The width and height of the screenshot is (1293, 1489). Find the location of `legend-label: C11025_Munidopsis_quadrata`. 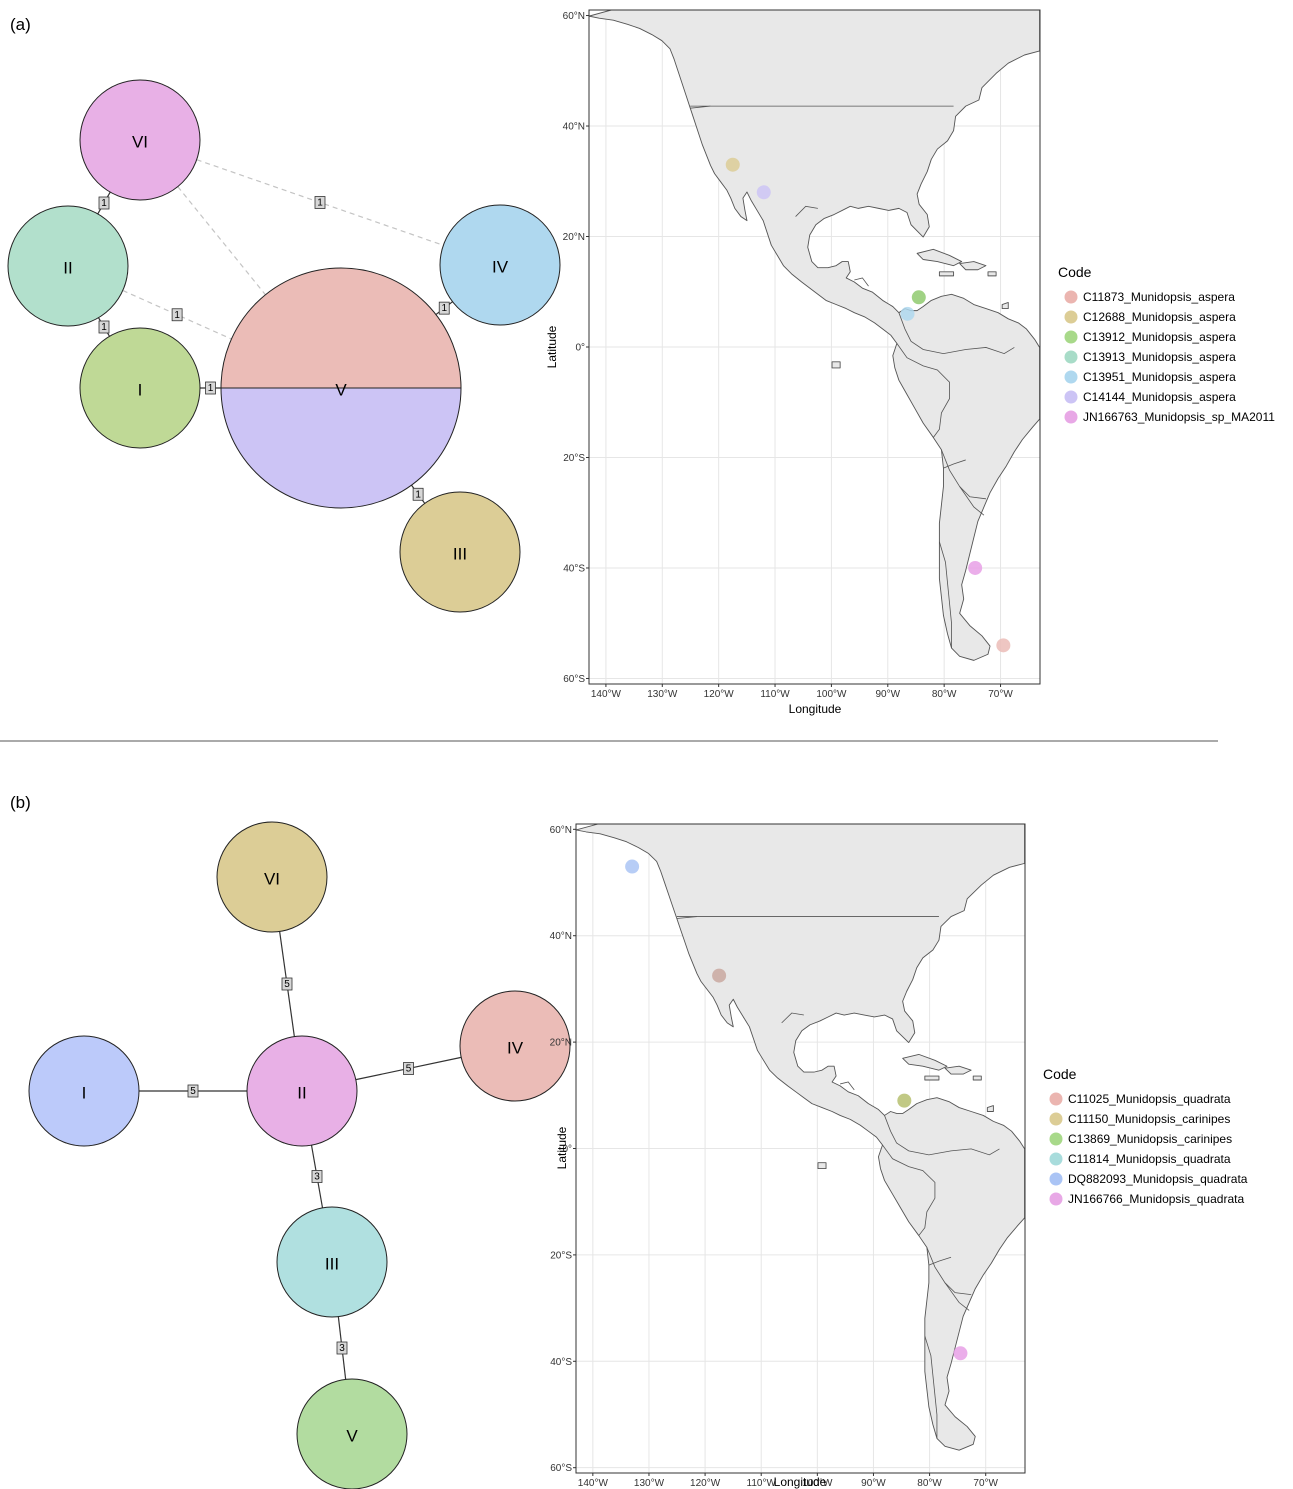

legend-label: C11025_Munidopsis_quadrata is located at coordinates (1149, 1099).